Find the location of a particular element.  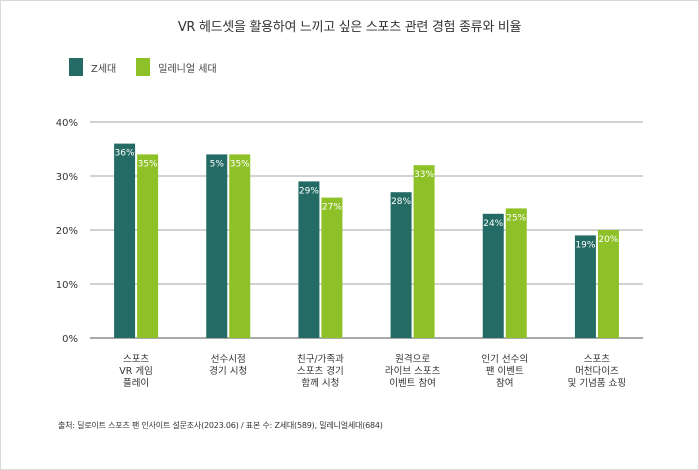

x-tick-label: 선수시점 is located at coordinates (228, 359).